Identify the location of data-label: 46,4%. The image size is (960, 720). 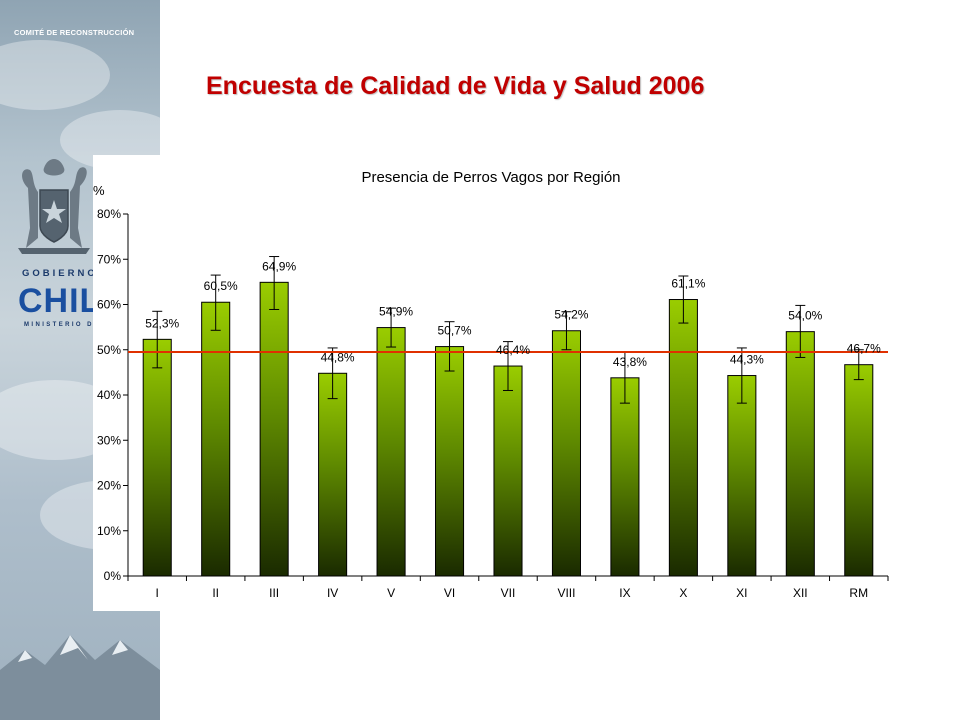
(513, 350).